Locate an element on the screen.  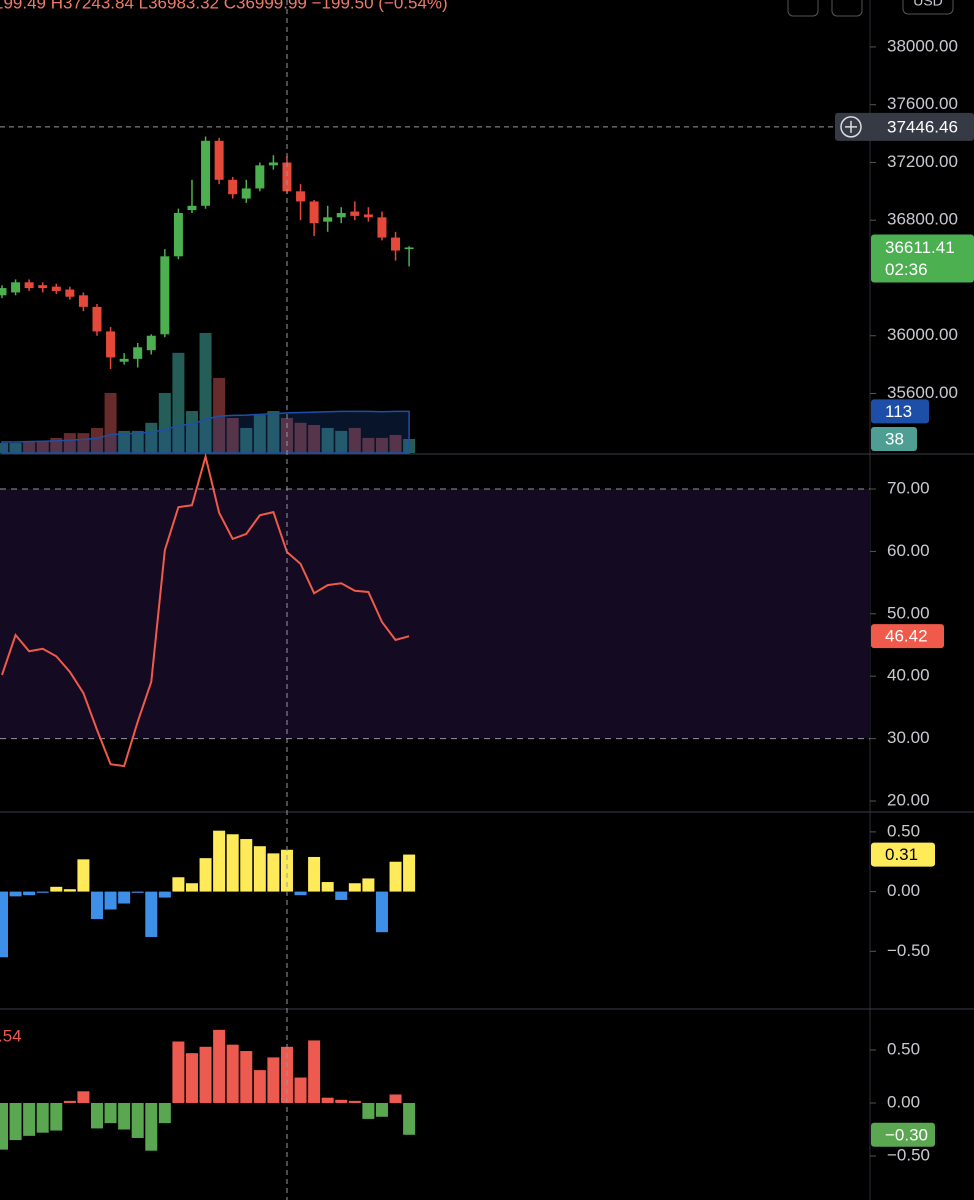
y-tick-label: −0.50 is located at coordinates (908, 1154).